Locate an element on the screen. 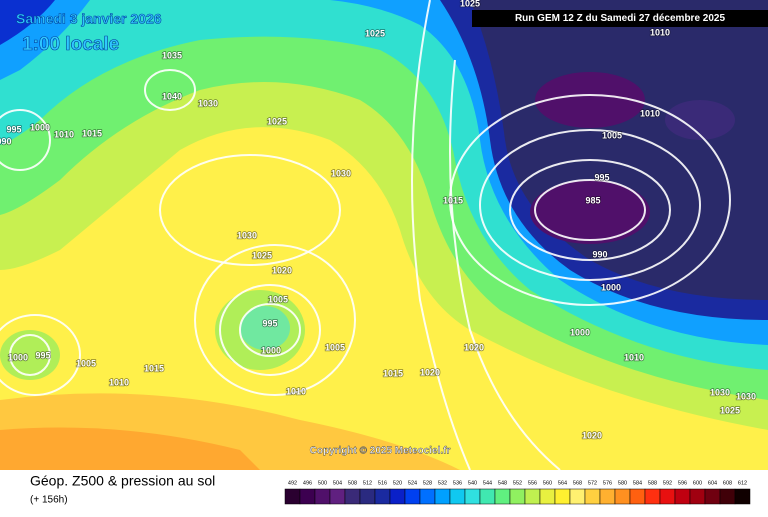 Image resolution: width=768 pixels, height=517 pixels. legend-label: 500 is located at coordinates (322, 483).